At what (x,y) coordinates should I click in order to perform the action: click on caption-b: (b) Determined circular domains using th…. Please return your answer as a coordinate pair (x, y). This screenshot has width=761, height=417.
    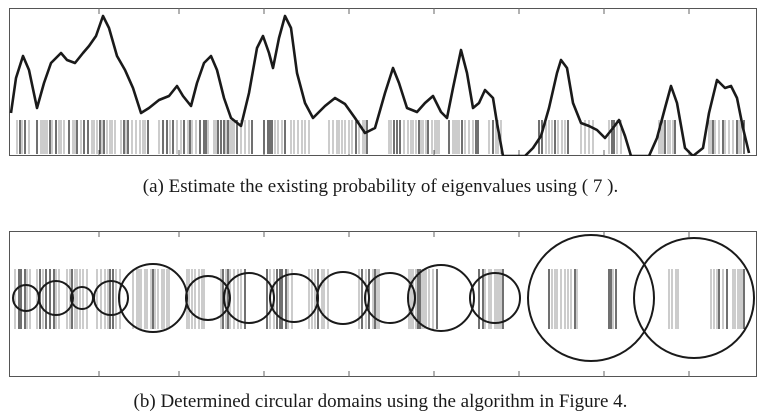
    Looking at the image, I should click on (380, 401).